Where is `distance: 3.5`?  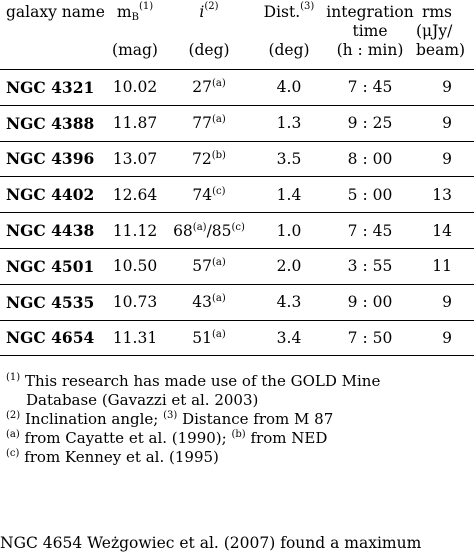
distance: 3.5 is located at coordinates (289, 158).